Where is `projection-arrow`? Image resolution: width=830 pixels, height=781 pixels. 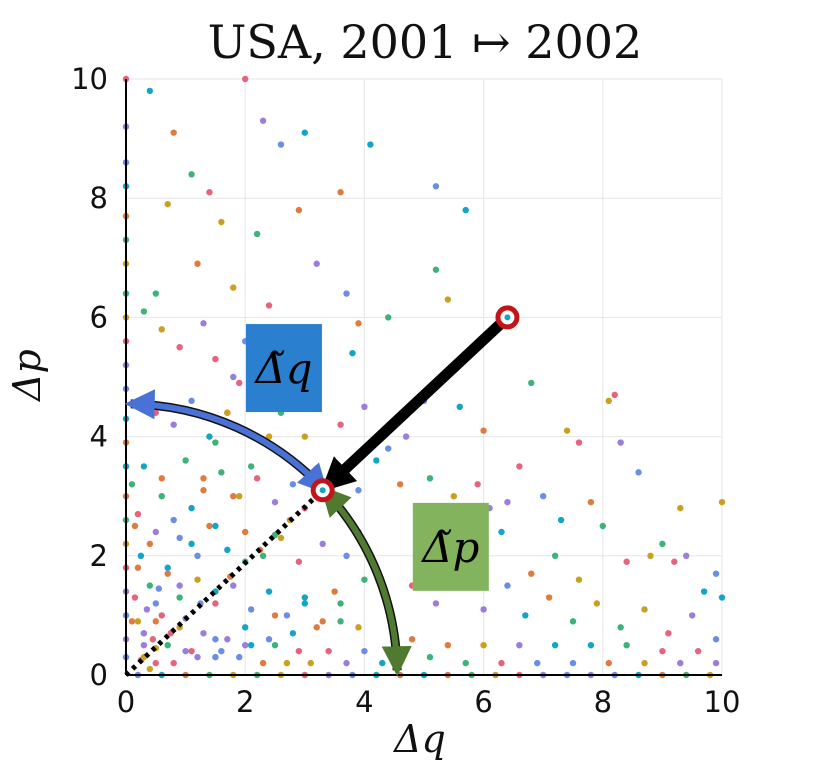
projection-arrow is located at coordinates (416, 402).